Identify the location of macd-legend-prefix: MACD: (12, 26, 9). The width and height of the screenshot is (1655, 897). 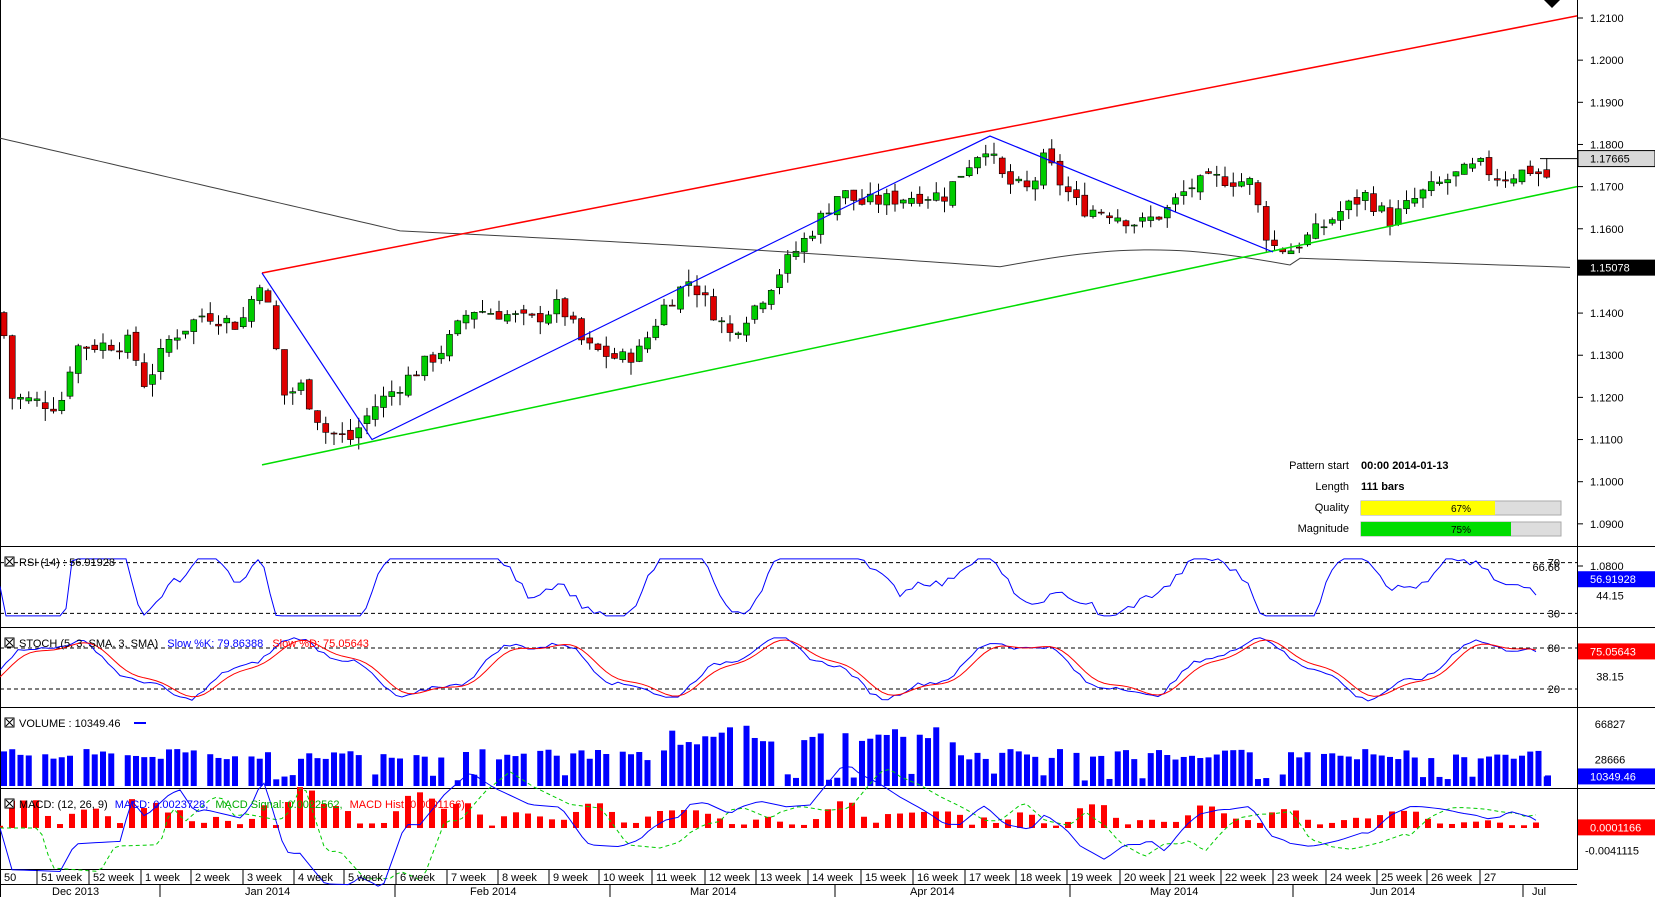
(63, 805).